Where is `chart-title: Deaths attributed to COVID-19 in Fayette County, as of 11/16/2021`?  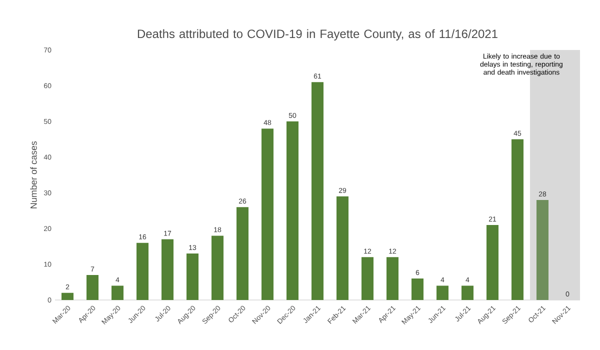
chart-title: Deaths attributed to COVID-19 in Fayette County, as of 11/16/2021 is located at coordinates (318, 34).